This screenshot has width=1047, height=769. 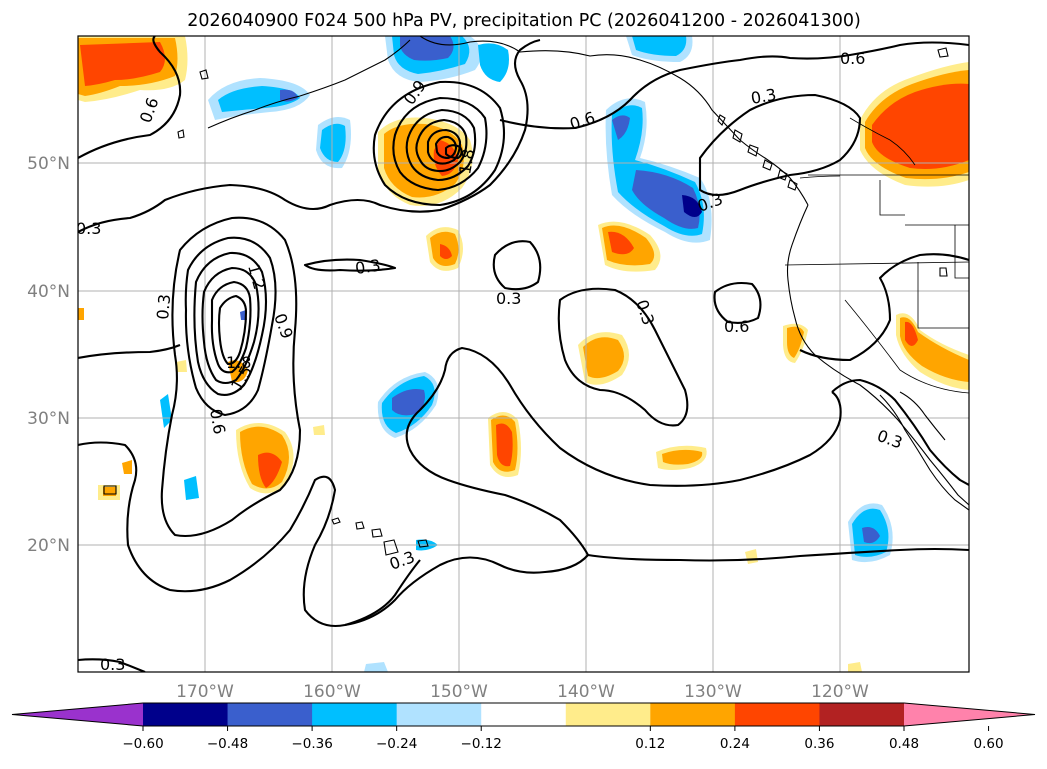 What do you see at coordinates (819, 744) in the screenshot?
I see `colorbar-tick-label: 0.36` at bounding box center [819, 744].